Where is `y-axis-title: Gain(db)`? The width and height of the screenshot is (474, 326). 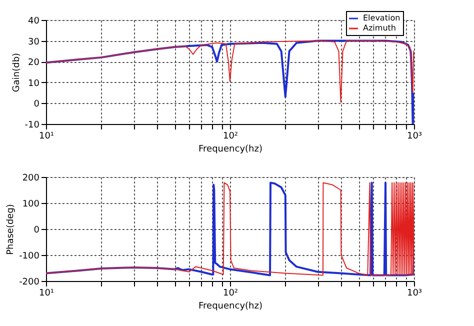
y-axis-title: Gain(db) is located at coordinates (17, 72).